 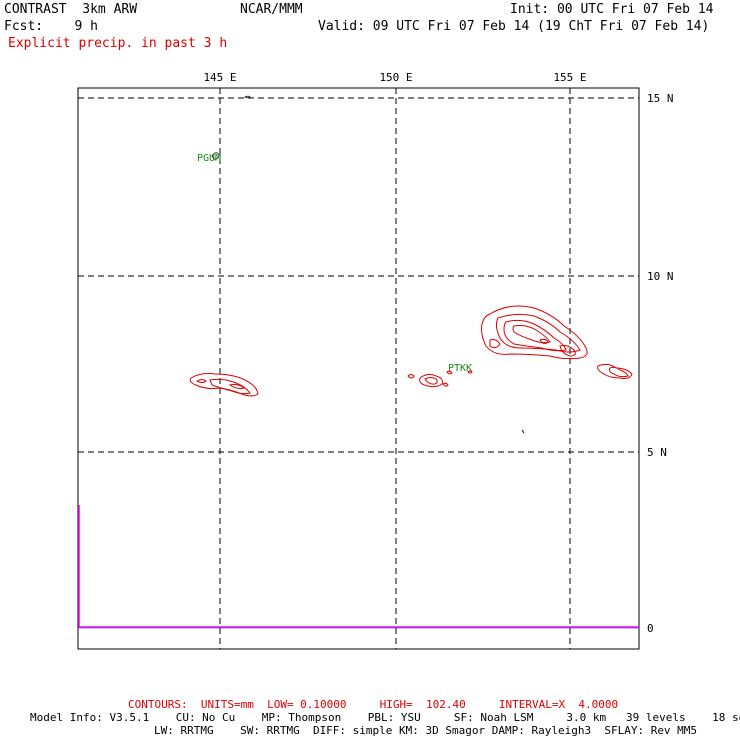 What do you see at coordinates (411, 376) in the screenshot?
I see `precip-contour-central-cell` at bounding box center [411, 376].